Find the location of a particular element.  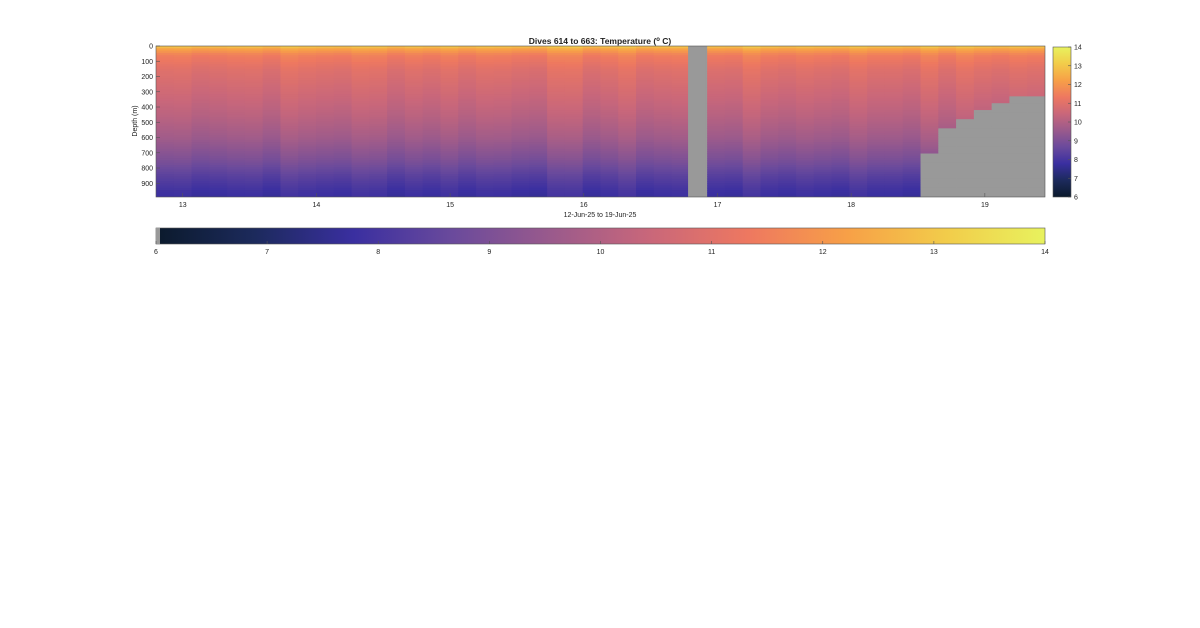

vertical-colorbar-tick-label: 13 is located at coordinates (1078, 66).